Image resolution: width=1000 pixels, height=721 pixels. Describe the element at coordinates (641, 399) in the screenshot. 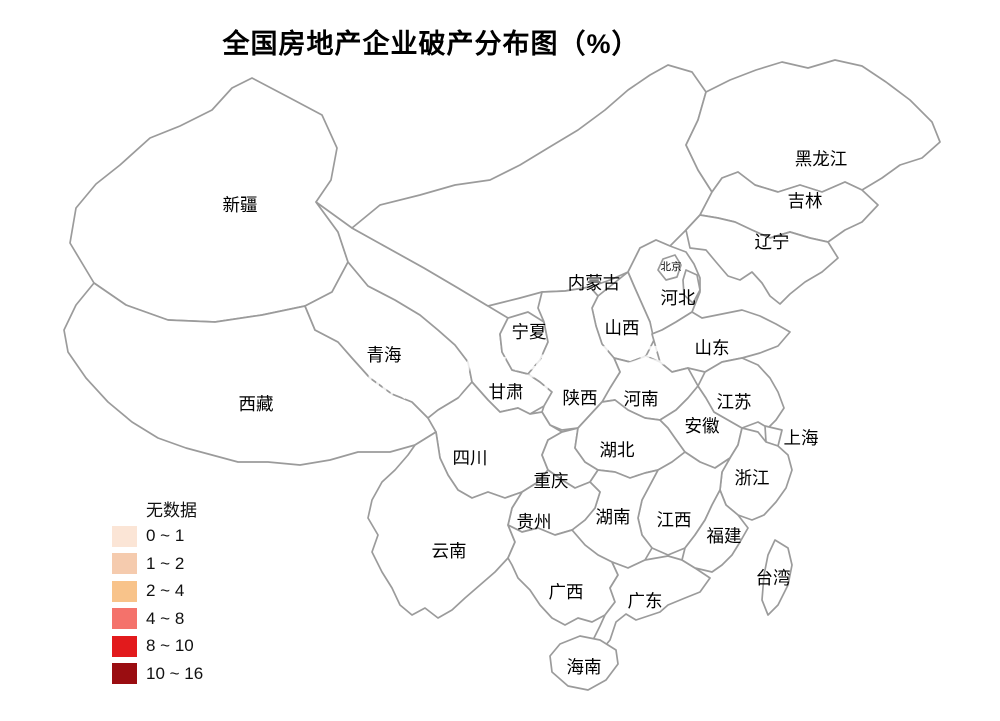

I see `province-label-henan: 河南` at that location.